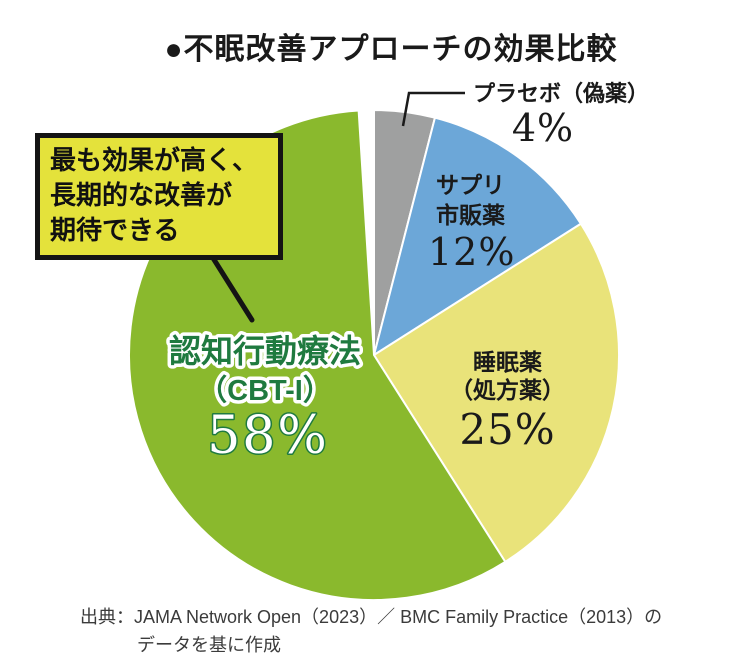 Image resolution: width=750 pixels, height=672 pixels. I want to click on supplement-label-line1: サプリ, so click(470, 185).